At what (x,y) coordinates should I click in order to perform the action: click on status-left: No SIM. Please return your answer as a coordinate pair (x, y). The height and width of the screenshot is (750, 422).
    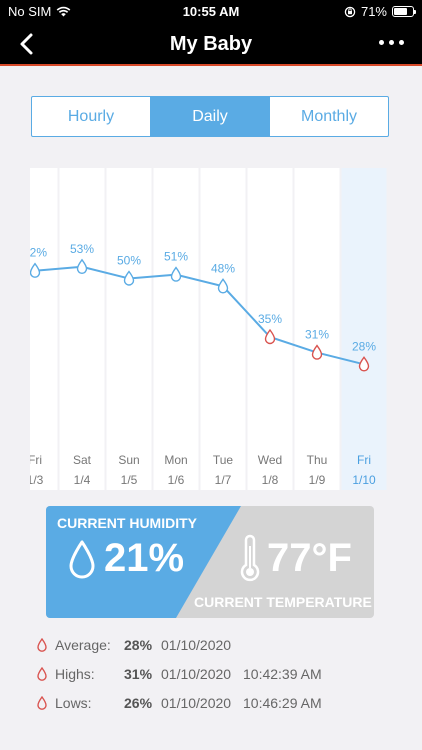
    Looking at the image, I should click on (39, 11).